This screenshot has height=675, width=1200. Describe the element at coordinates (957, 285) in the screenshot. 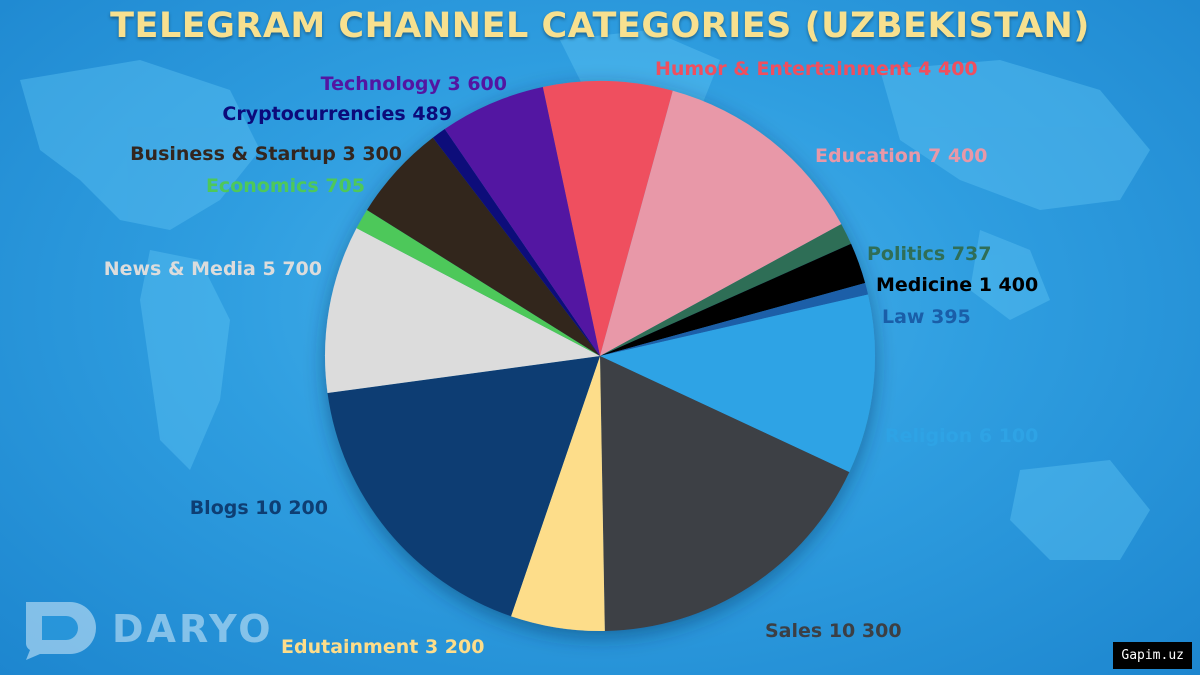

I see `slice-label-medicine: Medicine 1 400` at that location.